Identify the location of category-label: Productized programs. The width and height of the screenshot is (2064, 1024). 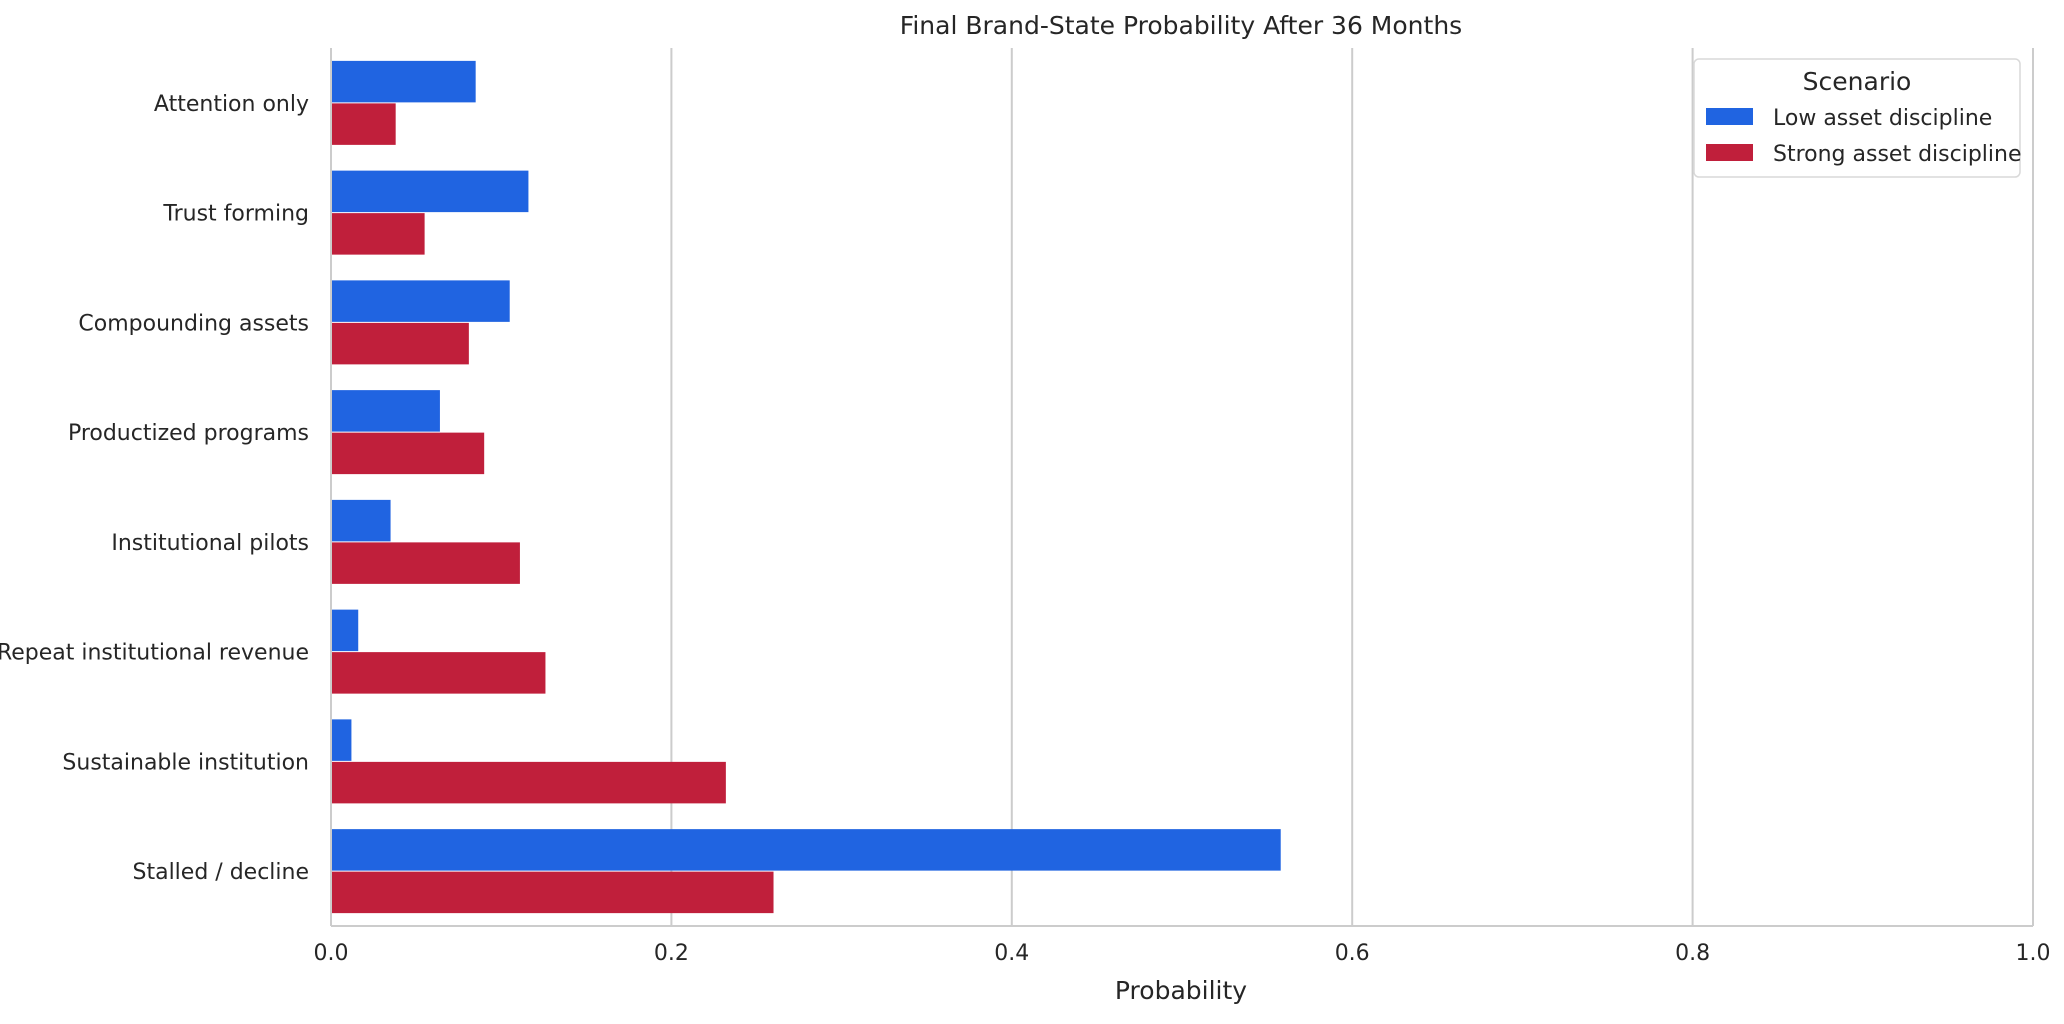
(188, 433).